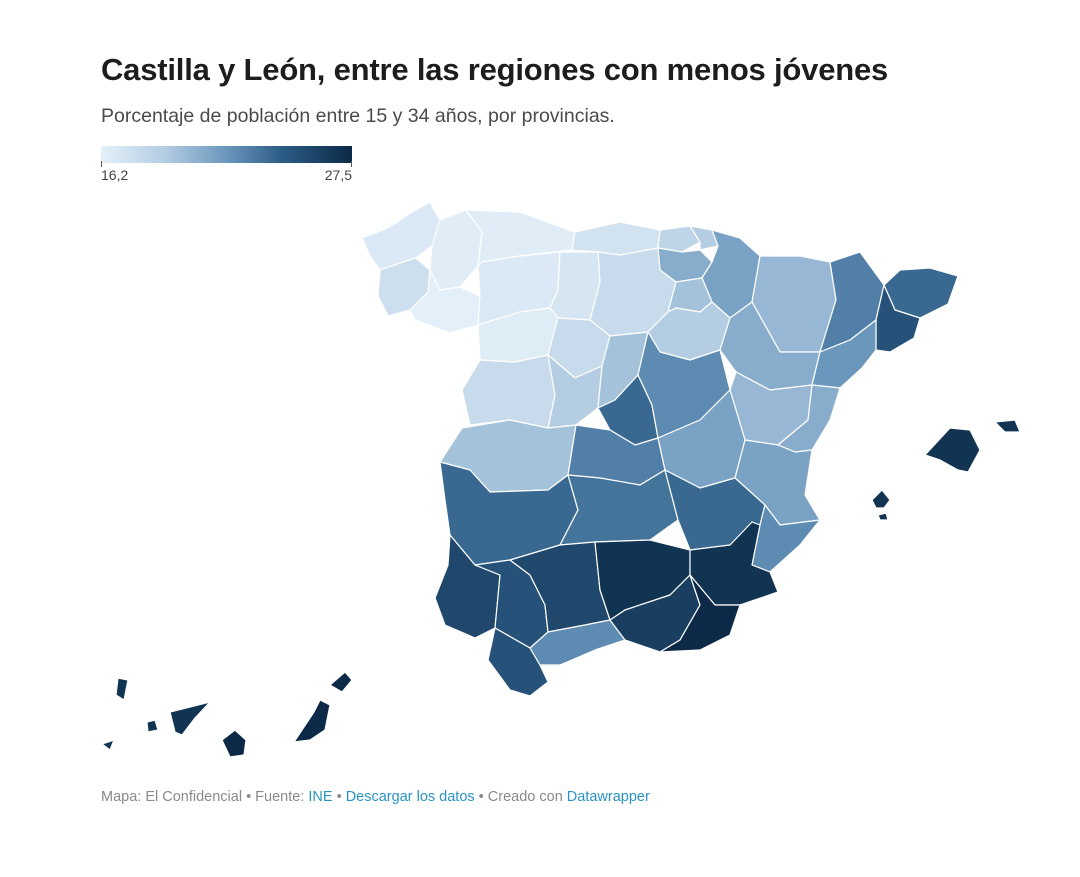  Describe the element at coordinates (704, 238) in the screenshot. I see `province-guipuzcoa` at that location.